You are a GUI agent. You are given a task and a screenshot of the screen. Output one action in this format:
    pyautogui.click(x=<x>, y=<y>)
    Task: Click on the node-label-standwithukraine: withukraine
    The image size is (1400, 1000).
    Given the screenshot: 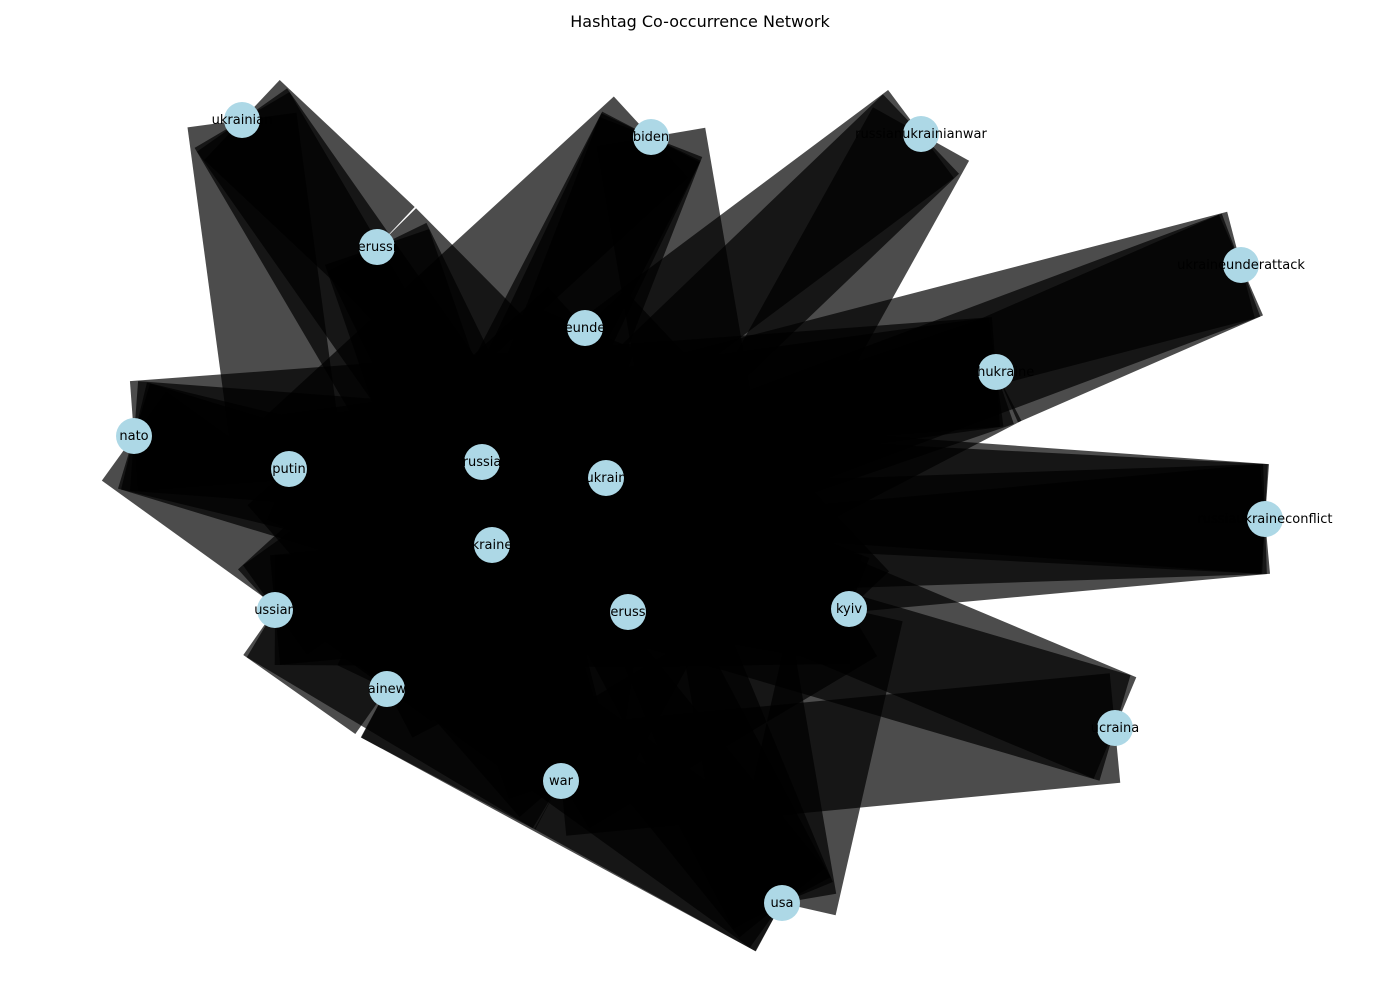 What is the action you would take?
    pyautogui.click(x=996, y=372)
    